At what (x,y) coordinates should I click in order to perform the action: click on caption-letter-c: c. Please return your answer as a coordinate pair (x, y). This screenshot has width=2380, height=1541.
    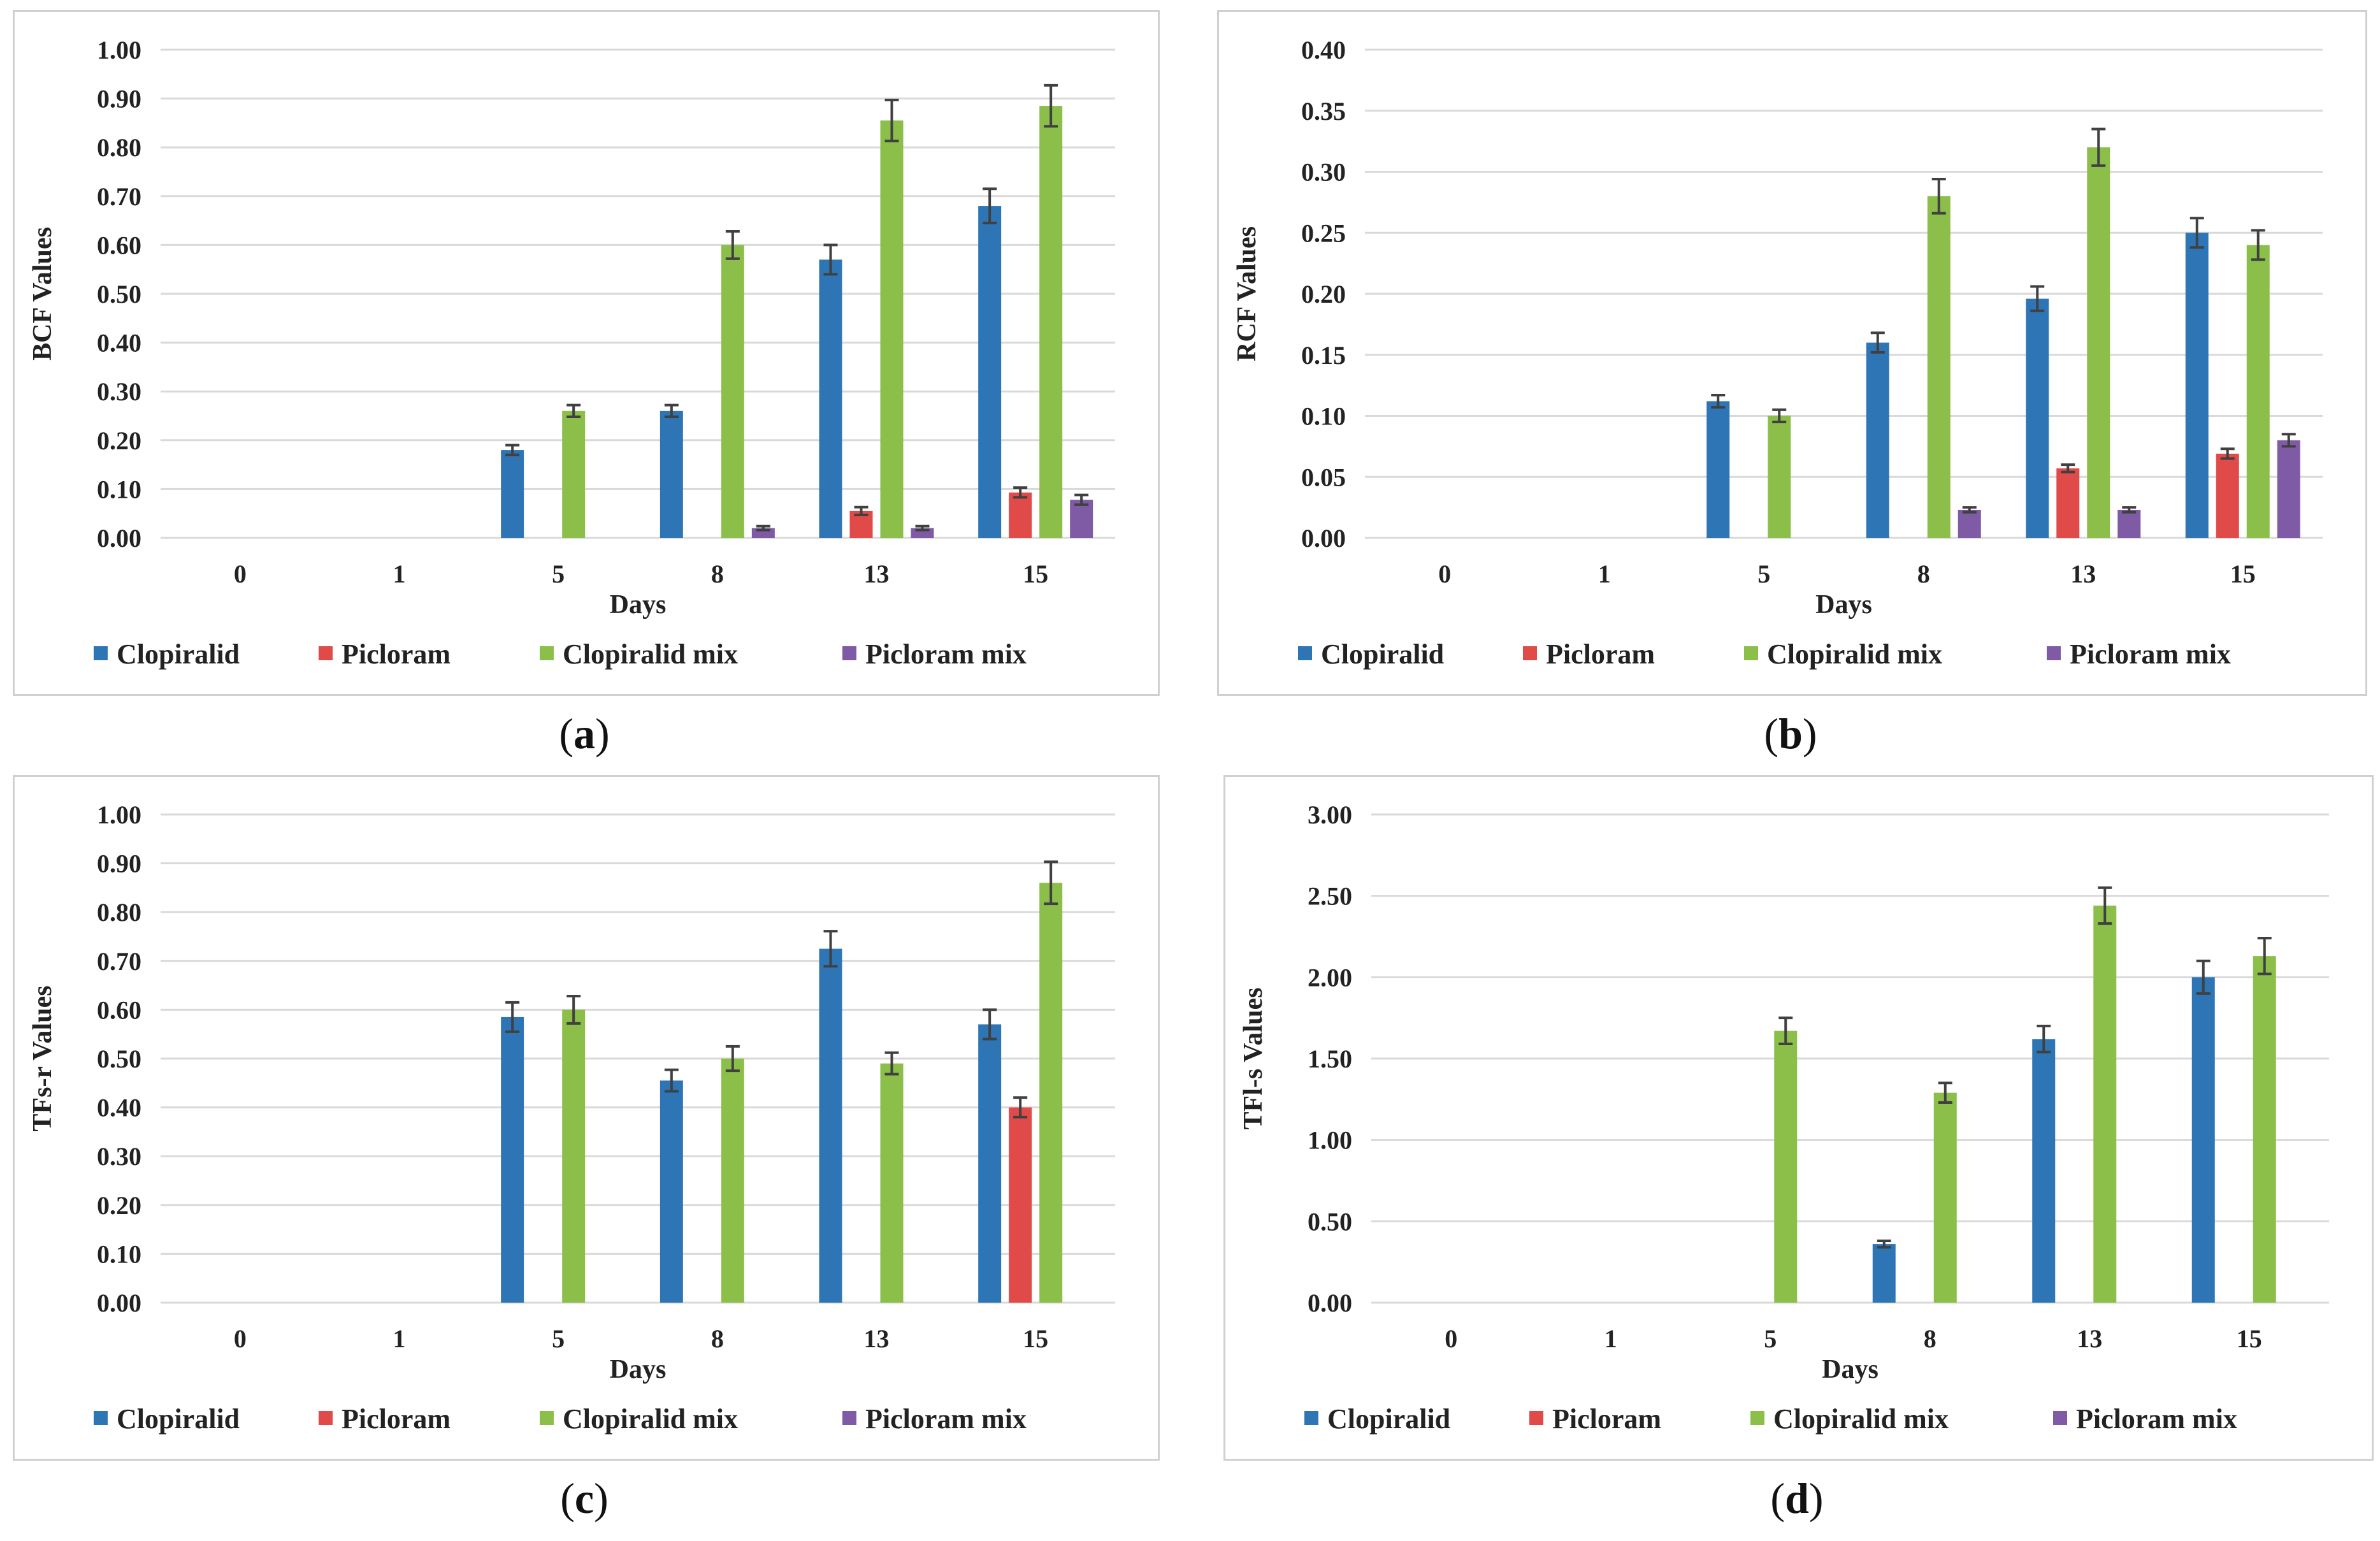
    Looking at the image, I should click on (584, 1498).